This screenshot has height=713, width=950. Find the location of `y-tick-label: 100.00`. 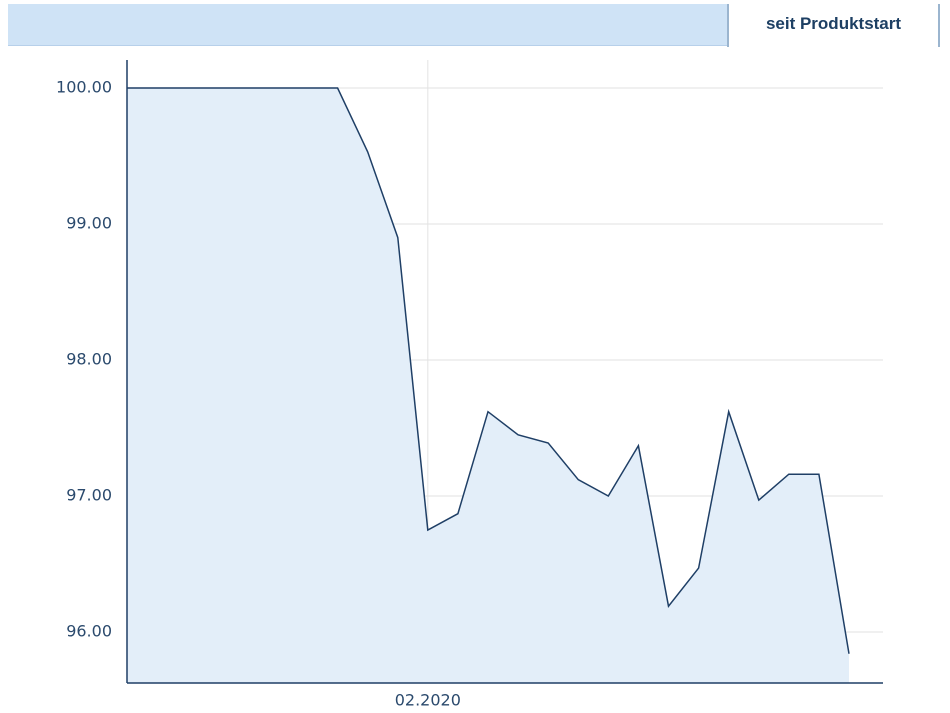

y-tick-label: 100.00 is located at coordinates (84, 87).